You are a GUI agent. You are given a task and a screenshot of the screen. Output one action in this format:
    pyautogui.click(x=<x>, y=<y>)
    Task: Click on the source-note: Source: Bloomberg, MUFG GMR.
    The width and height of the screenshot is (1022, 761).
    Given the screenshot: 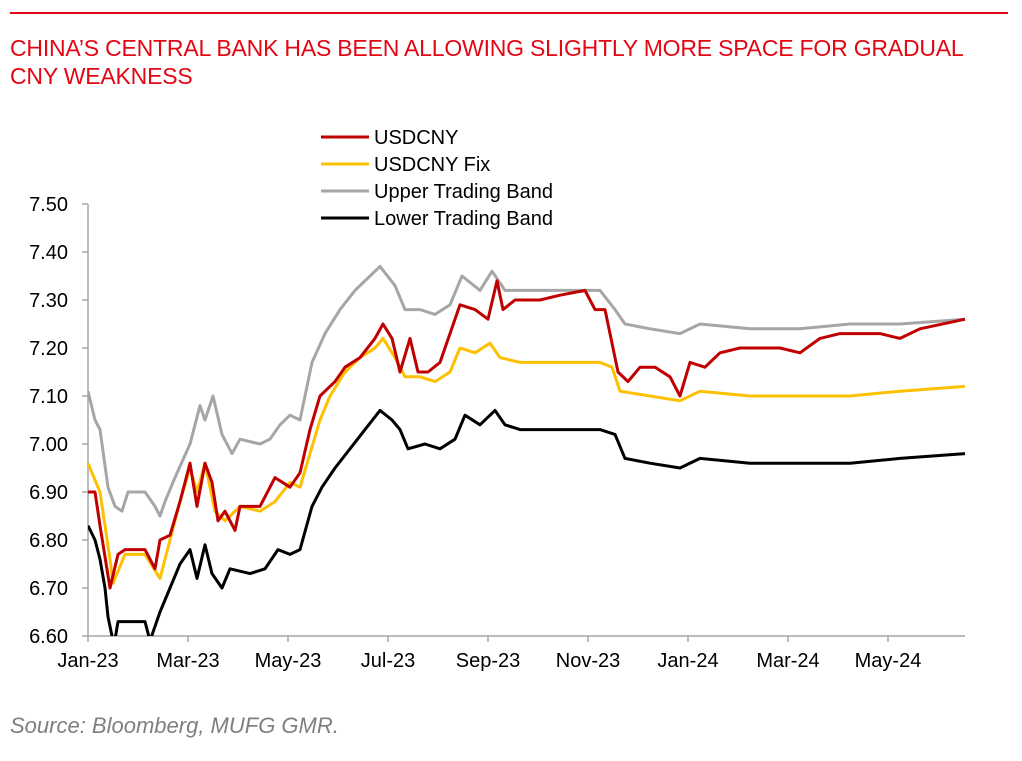 What is the action you would take?
    pyautogui.click(x=174, y=725)
    